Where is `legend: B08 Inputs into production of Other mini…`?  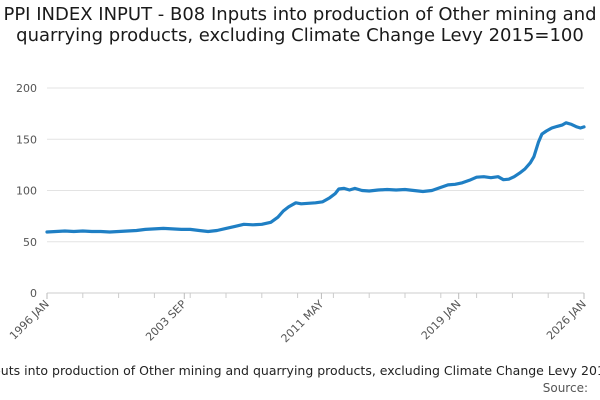
legend: B08 Inputs into production of Other mini… is located at coordinates (300, 372).